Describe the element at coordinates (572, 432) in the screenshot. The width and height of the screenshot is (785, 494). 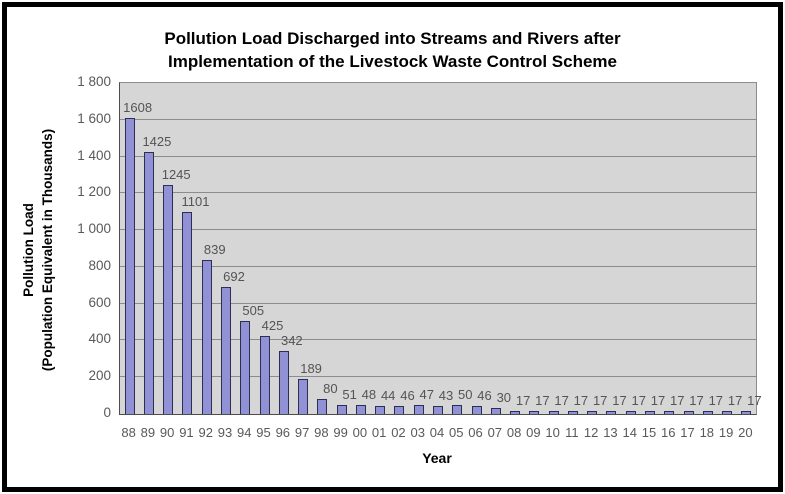
I see `x-tick-label: 11` at that location.